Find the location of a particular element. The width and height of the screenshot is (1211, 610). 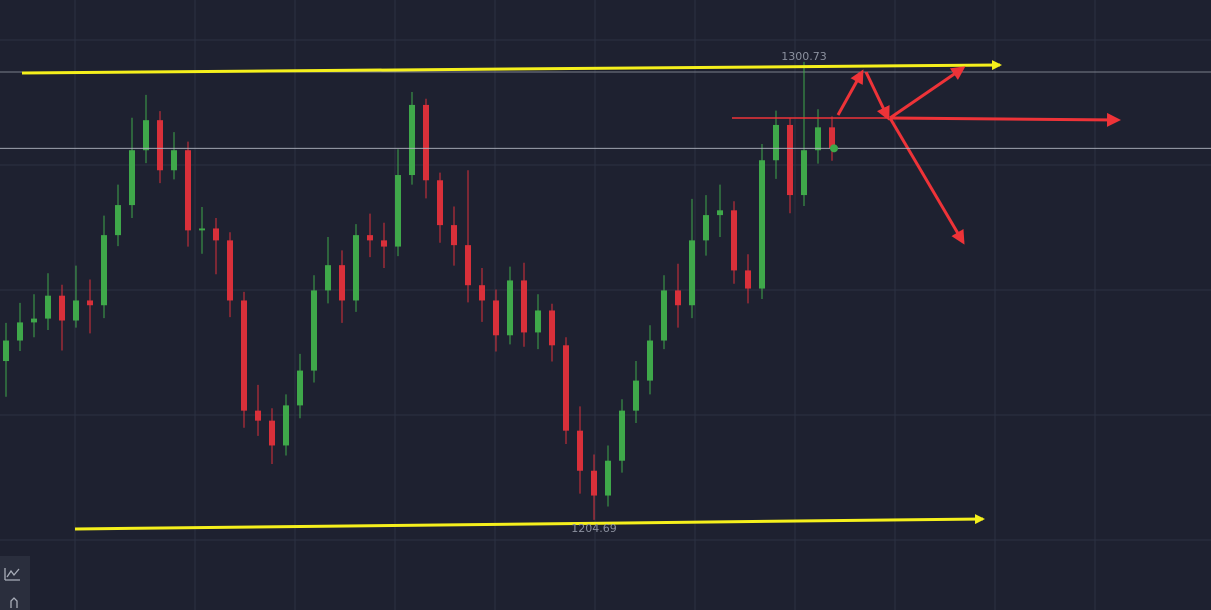

max-price-label: 1300.73 is located at coordinates (804, 56).